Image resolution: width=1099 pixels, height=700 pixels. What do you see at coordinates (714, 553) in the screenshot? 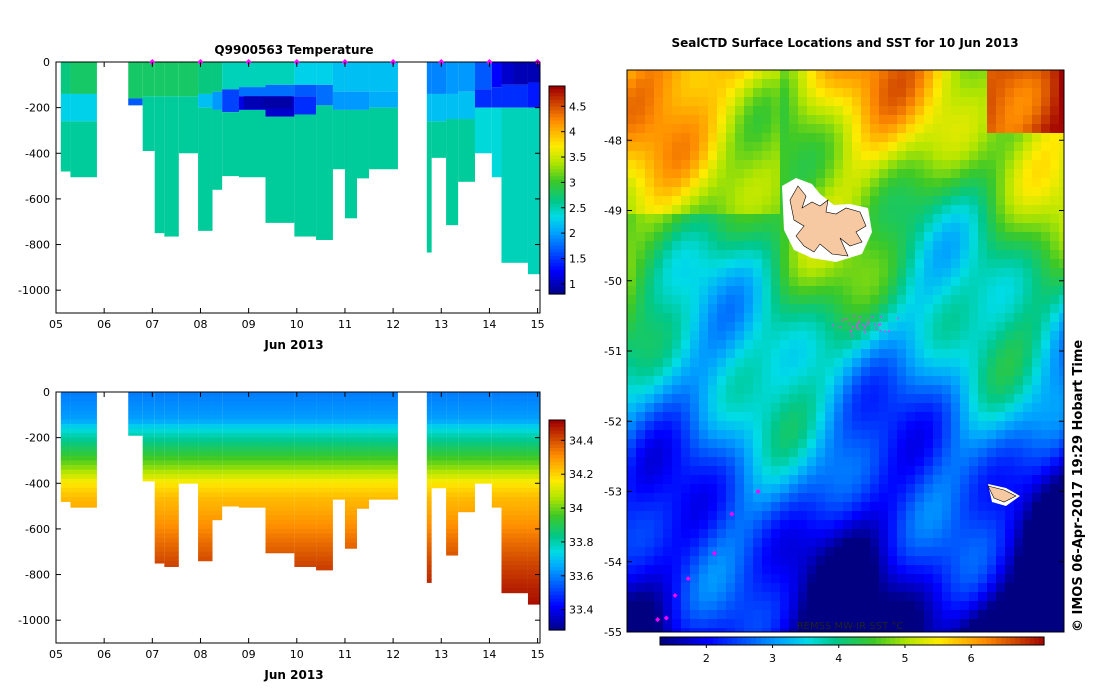
I see `track-point` at bounding box center [714, 553].